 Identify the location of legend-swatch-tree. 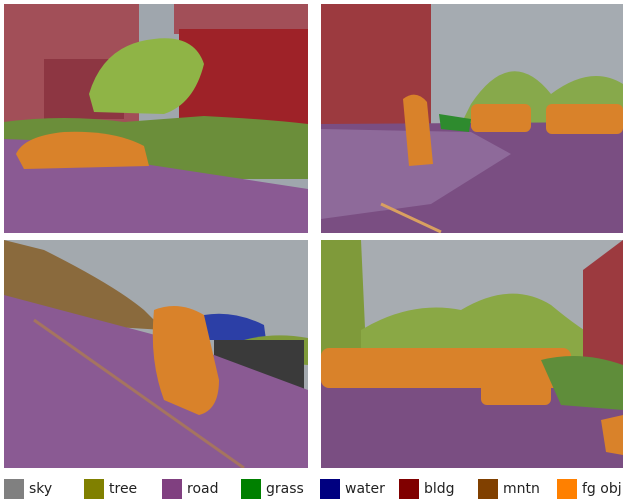
(94, 489).